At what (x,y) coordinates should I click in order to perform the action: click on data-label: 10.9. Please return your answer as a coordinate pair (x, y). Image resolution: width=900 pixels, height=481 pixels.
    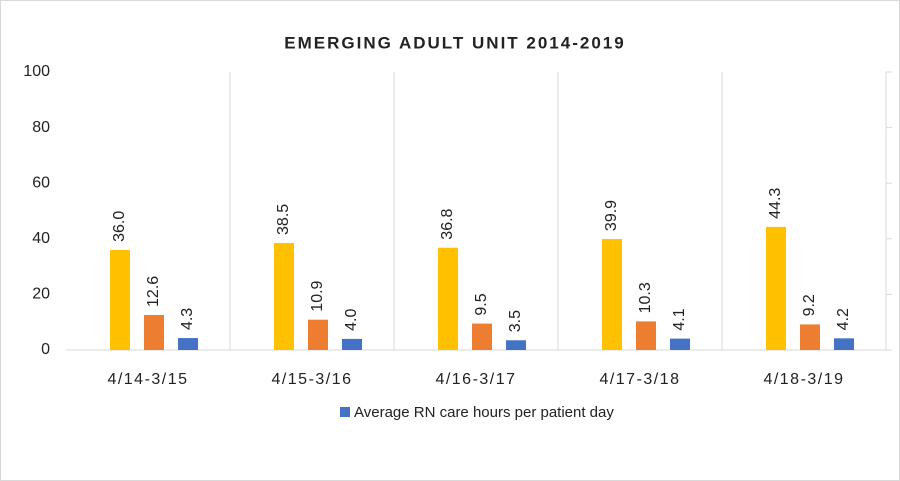
    Looking at the image, I should click on (317, 295).